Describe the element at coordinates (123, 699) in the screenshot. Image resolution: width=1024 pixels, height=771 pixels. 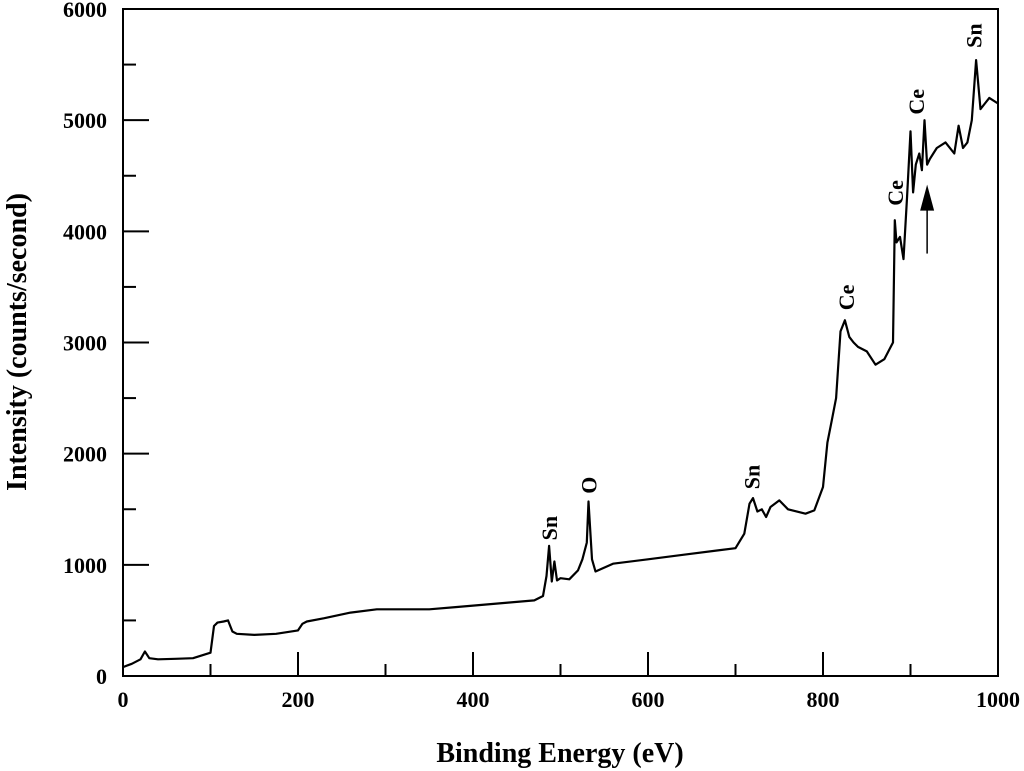
I see `x-tick-label: 0` at that location.